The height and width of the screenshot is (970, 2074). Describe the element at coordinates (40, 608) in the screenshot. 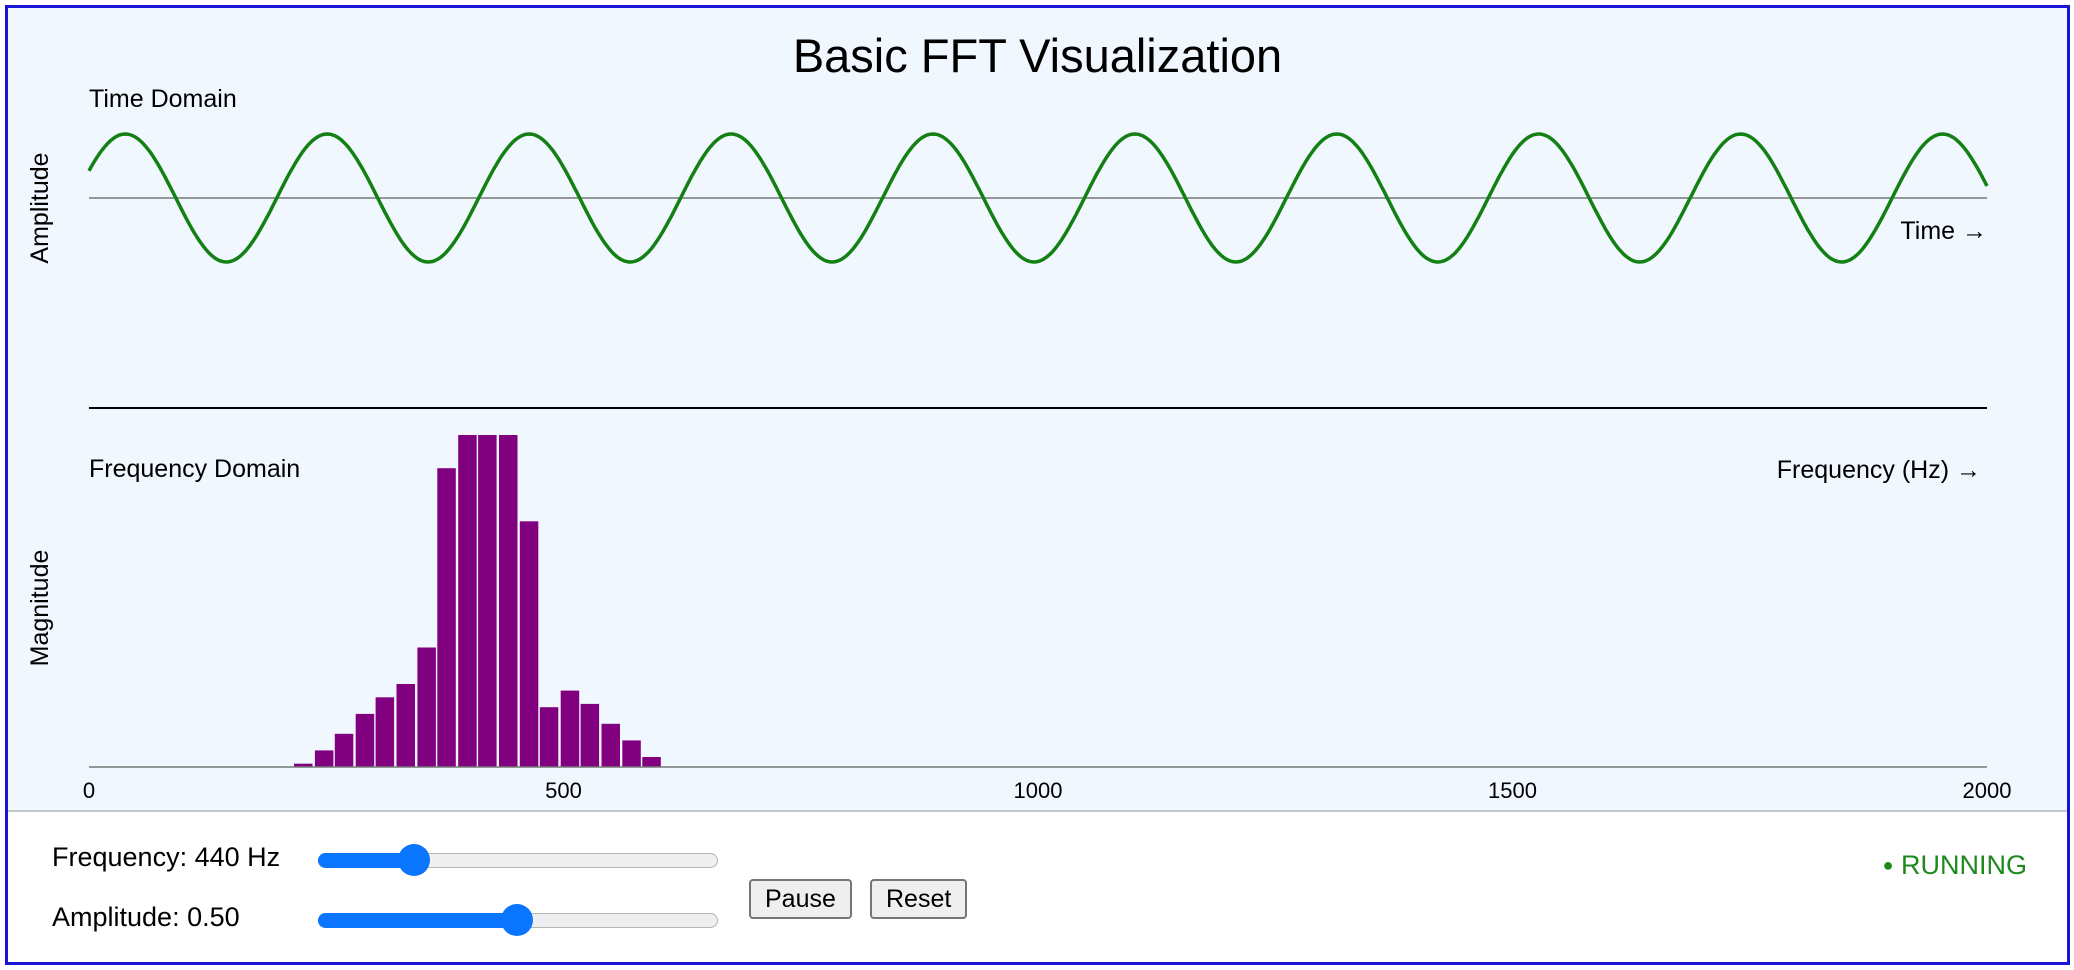

I see `freq-ylabel: Magnitude` at that location.